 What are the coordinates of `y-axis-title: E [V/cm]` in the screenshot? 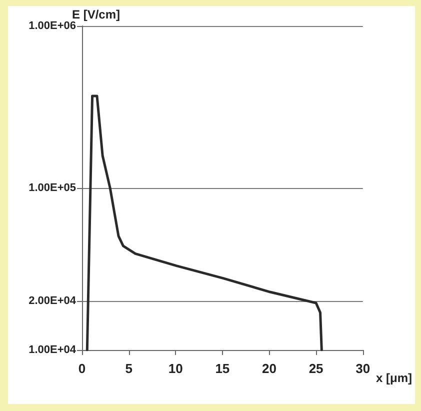 It's located at (96, 15).